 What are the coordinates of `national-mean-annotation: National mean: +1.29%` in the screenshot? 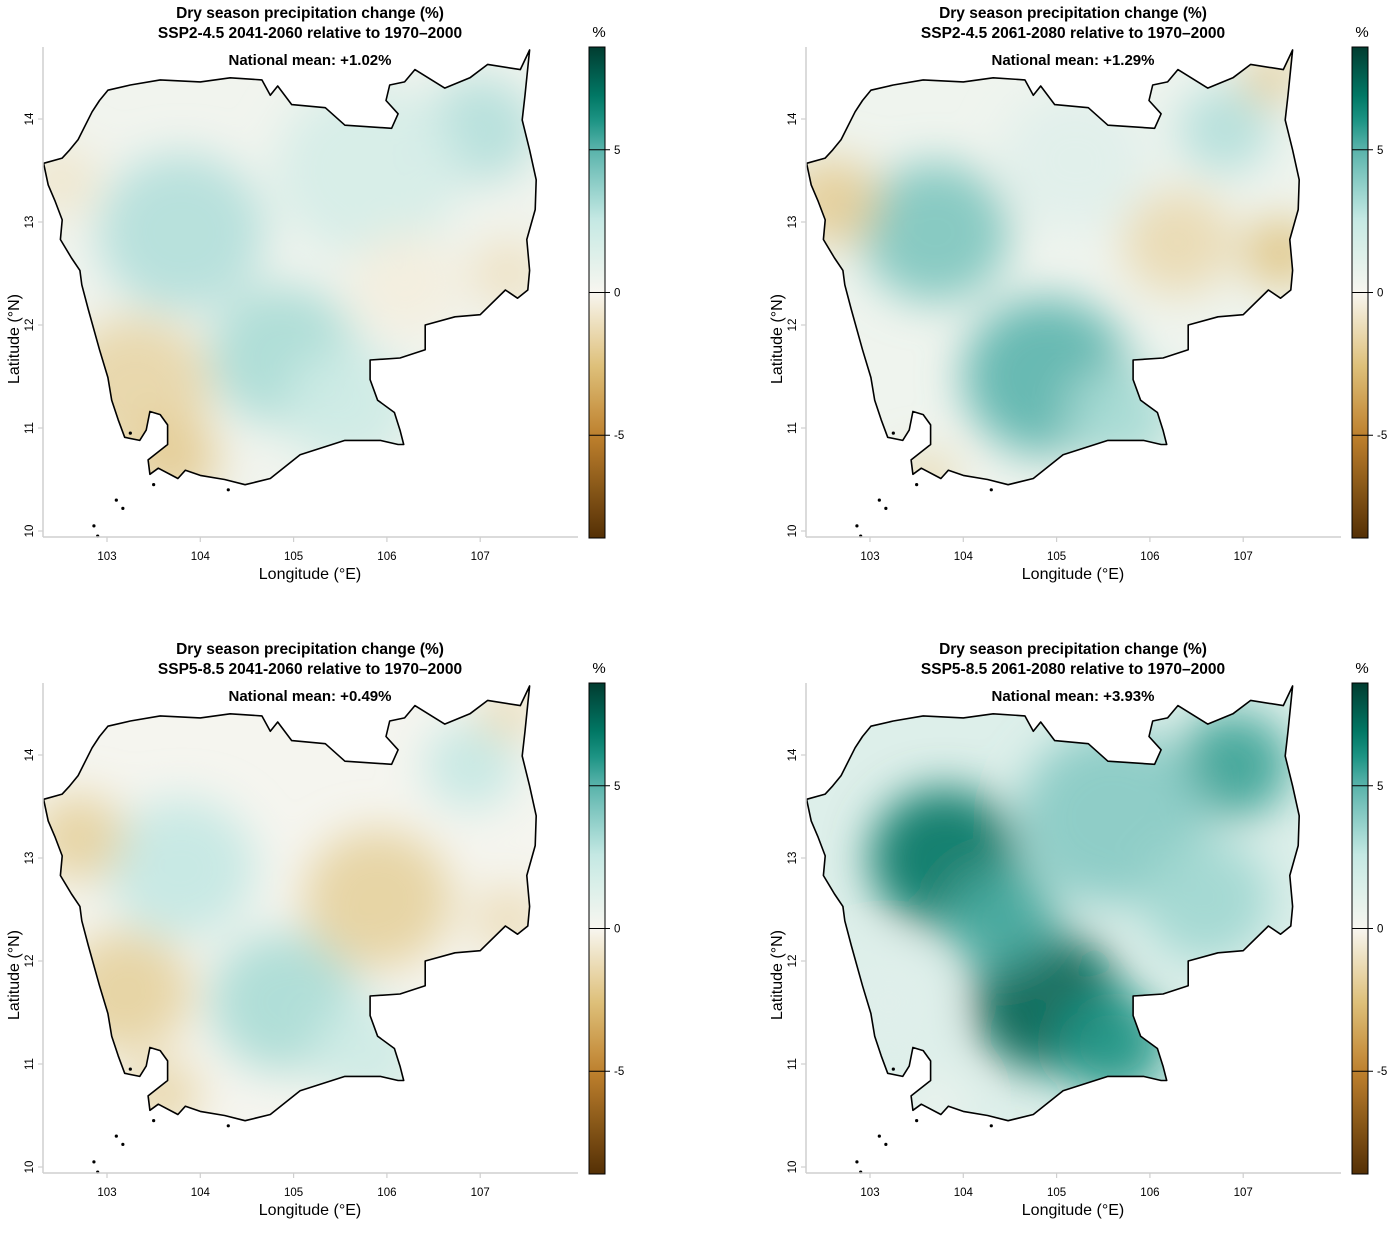 It's located at (1073, 60).